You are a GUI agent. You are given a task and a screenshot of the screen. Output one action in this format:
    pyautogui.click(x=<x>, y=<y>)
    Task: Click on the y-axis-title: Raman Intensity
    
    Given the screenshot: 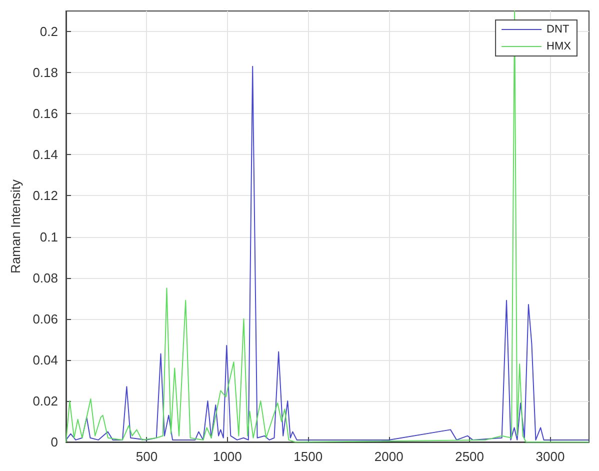 What is the action you would take?
    pyautogui.click(x=15, y=226)
    